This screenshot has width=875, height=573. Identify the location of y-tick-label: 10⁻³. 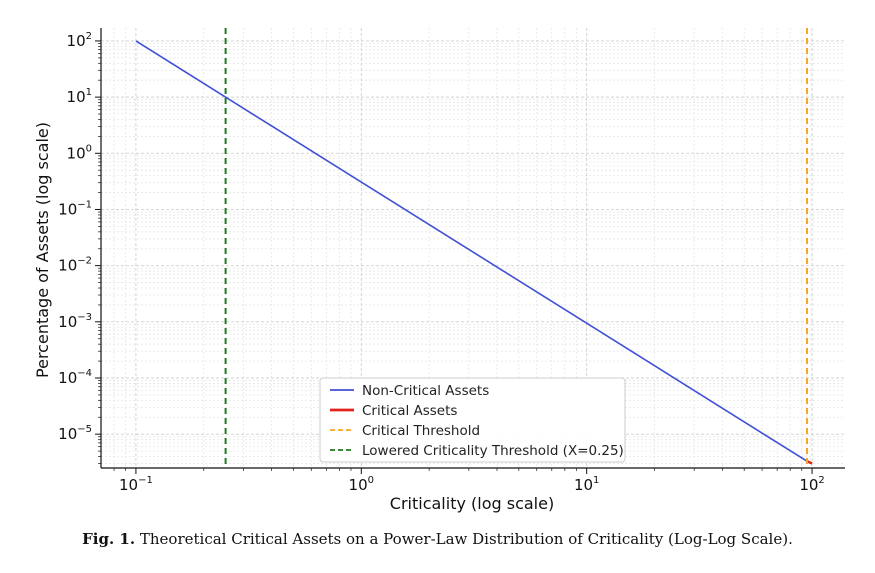
(75, 321).